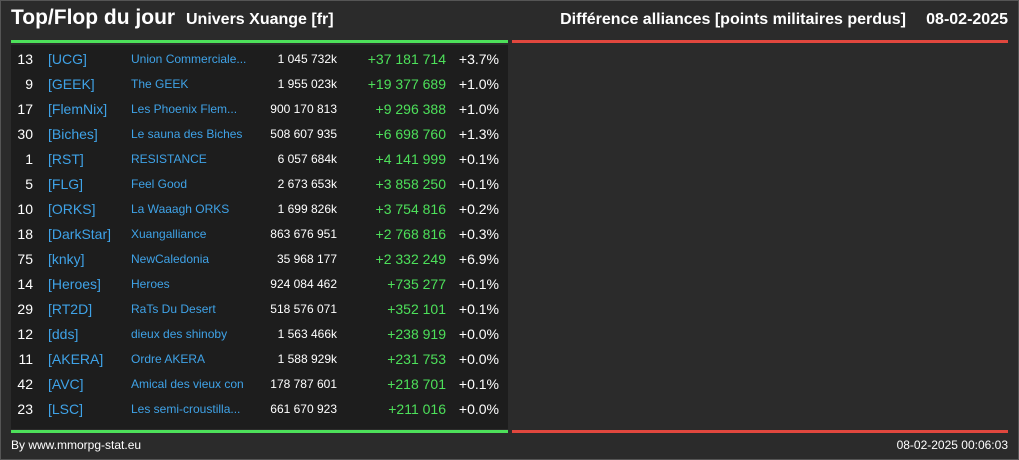 The height and width of the screenshot is (460, 1019). Describe the element at coordinates (303, 134) in the screenshot. I see `points-cell: 508 607 935` at that location.